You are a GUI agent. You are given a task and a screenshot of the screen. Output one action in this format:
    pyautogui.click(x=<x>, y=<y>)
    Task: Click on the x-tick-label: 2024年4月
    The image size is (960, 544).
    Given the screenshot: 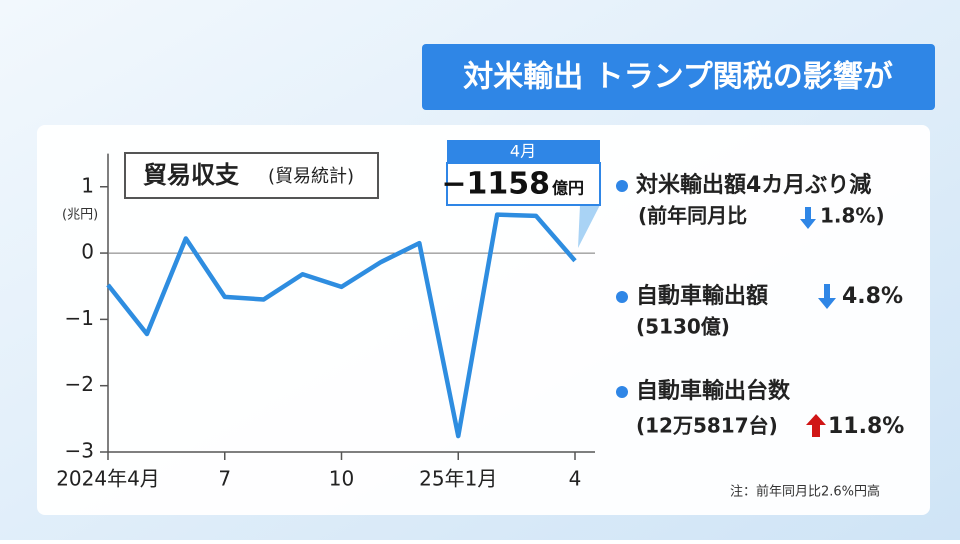 What is the action you would take?
    pyautogui.click(x=108, y=479)
    